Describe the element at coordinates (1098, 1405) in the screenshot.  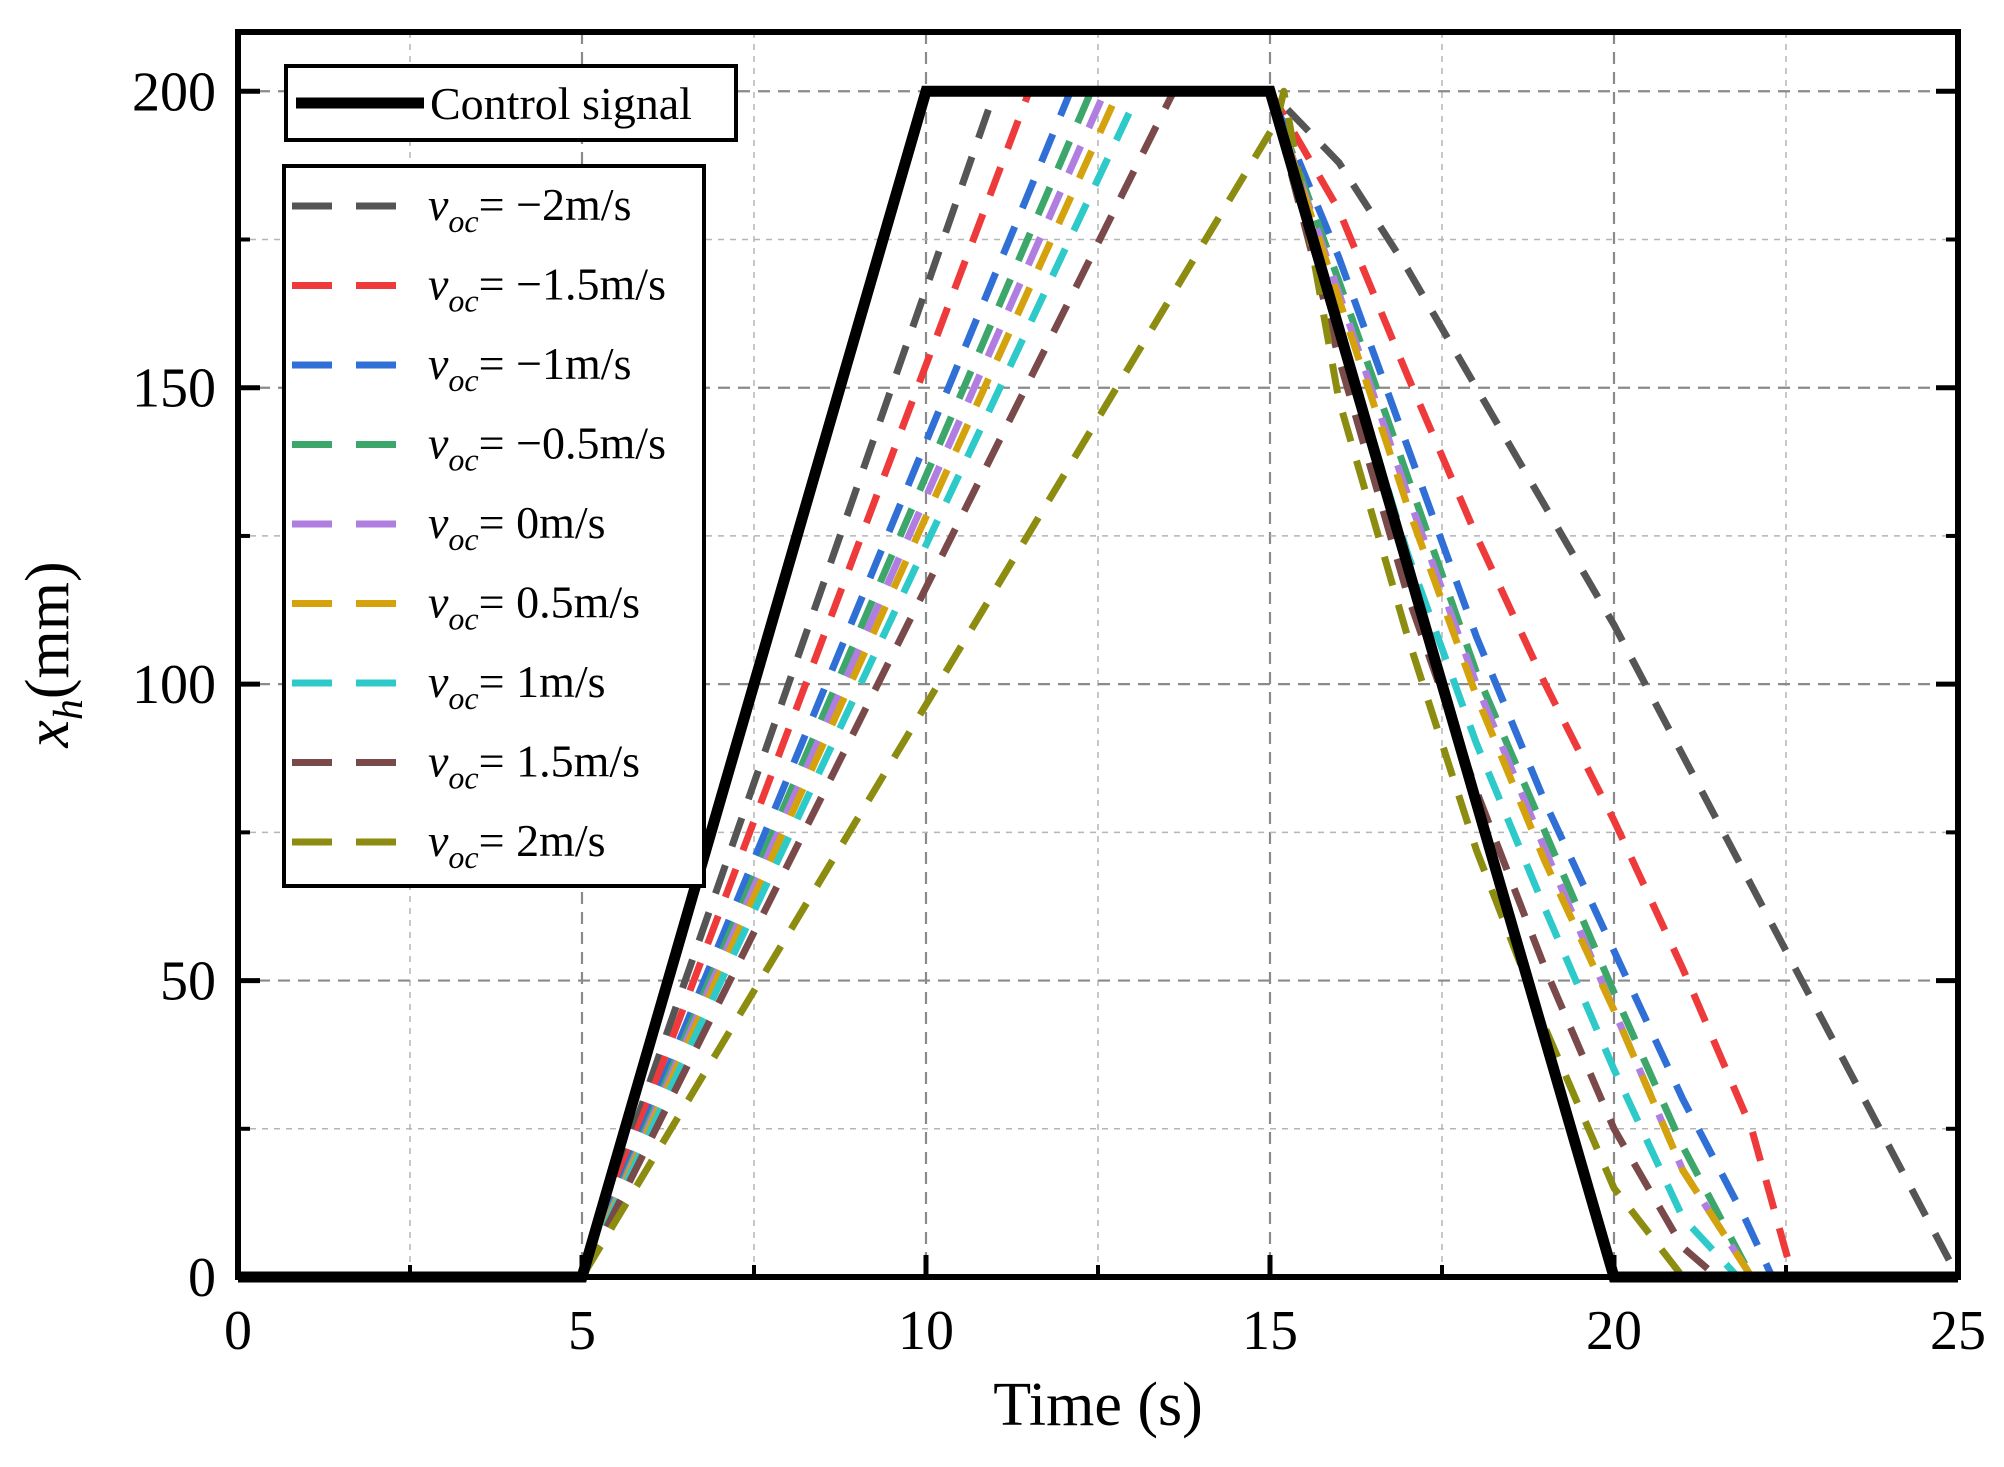
I see `x-axis-title: Time (s)` at that location.